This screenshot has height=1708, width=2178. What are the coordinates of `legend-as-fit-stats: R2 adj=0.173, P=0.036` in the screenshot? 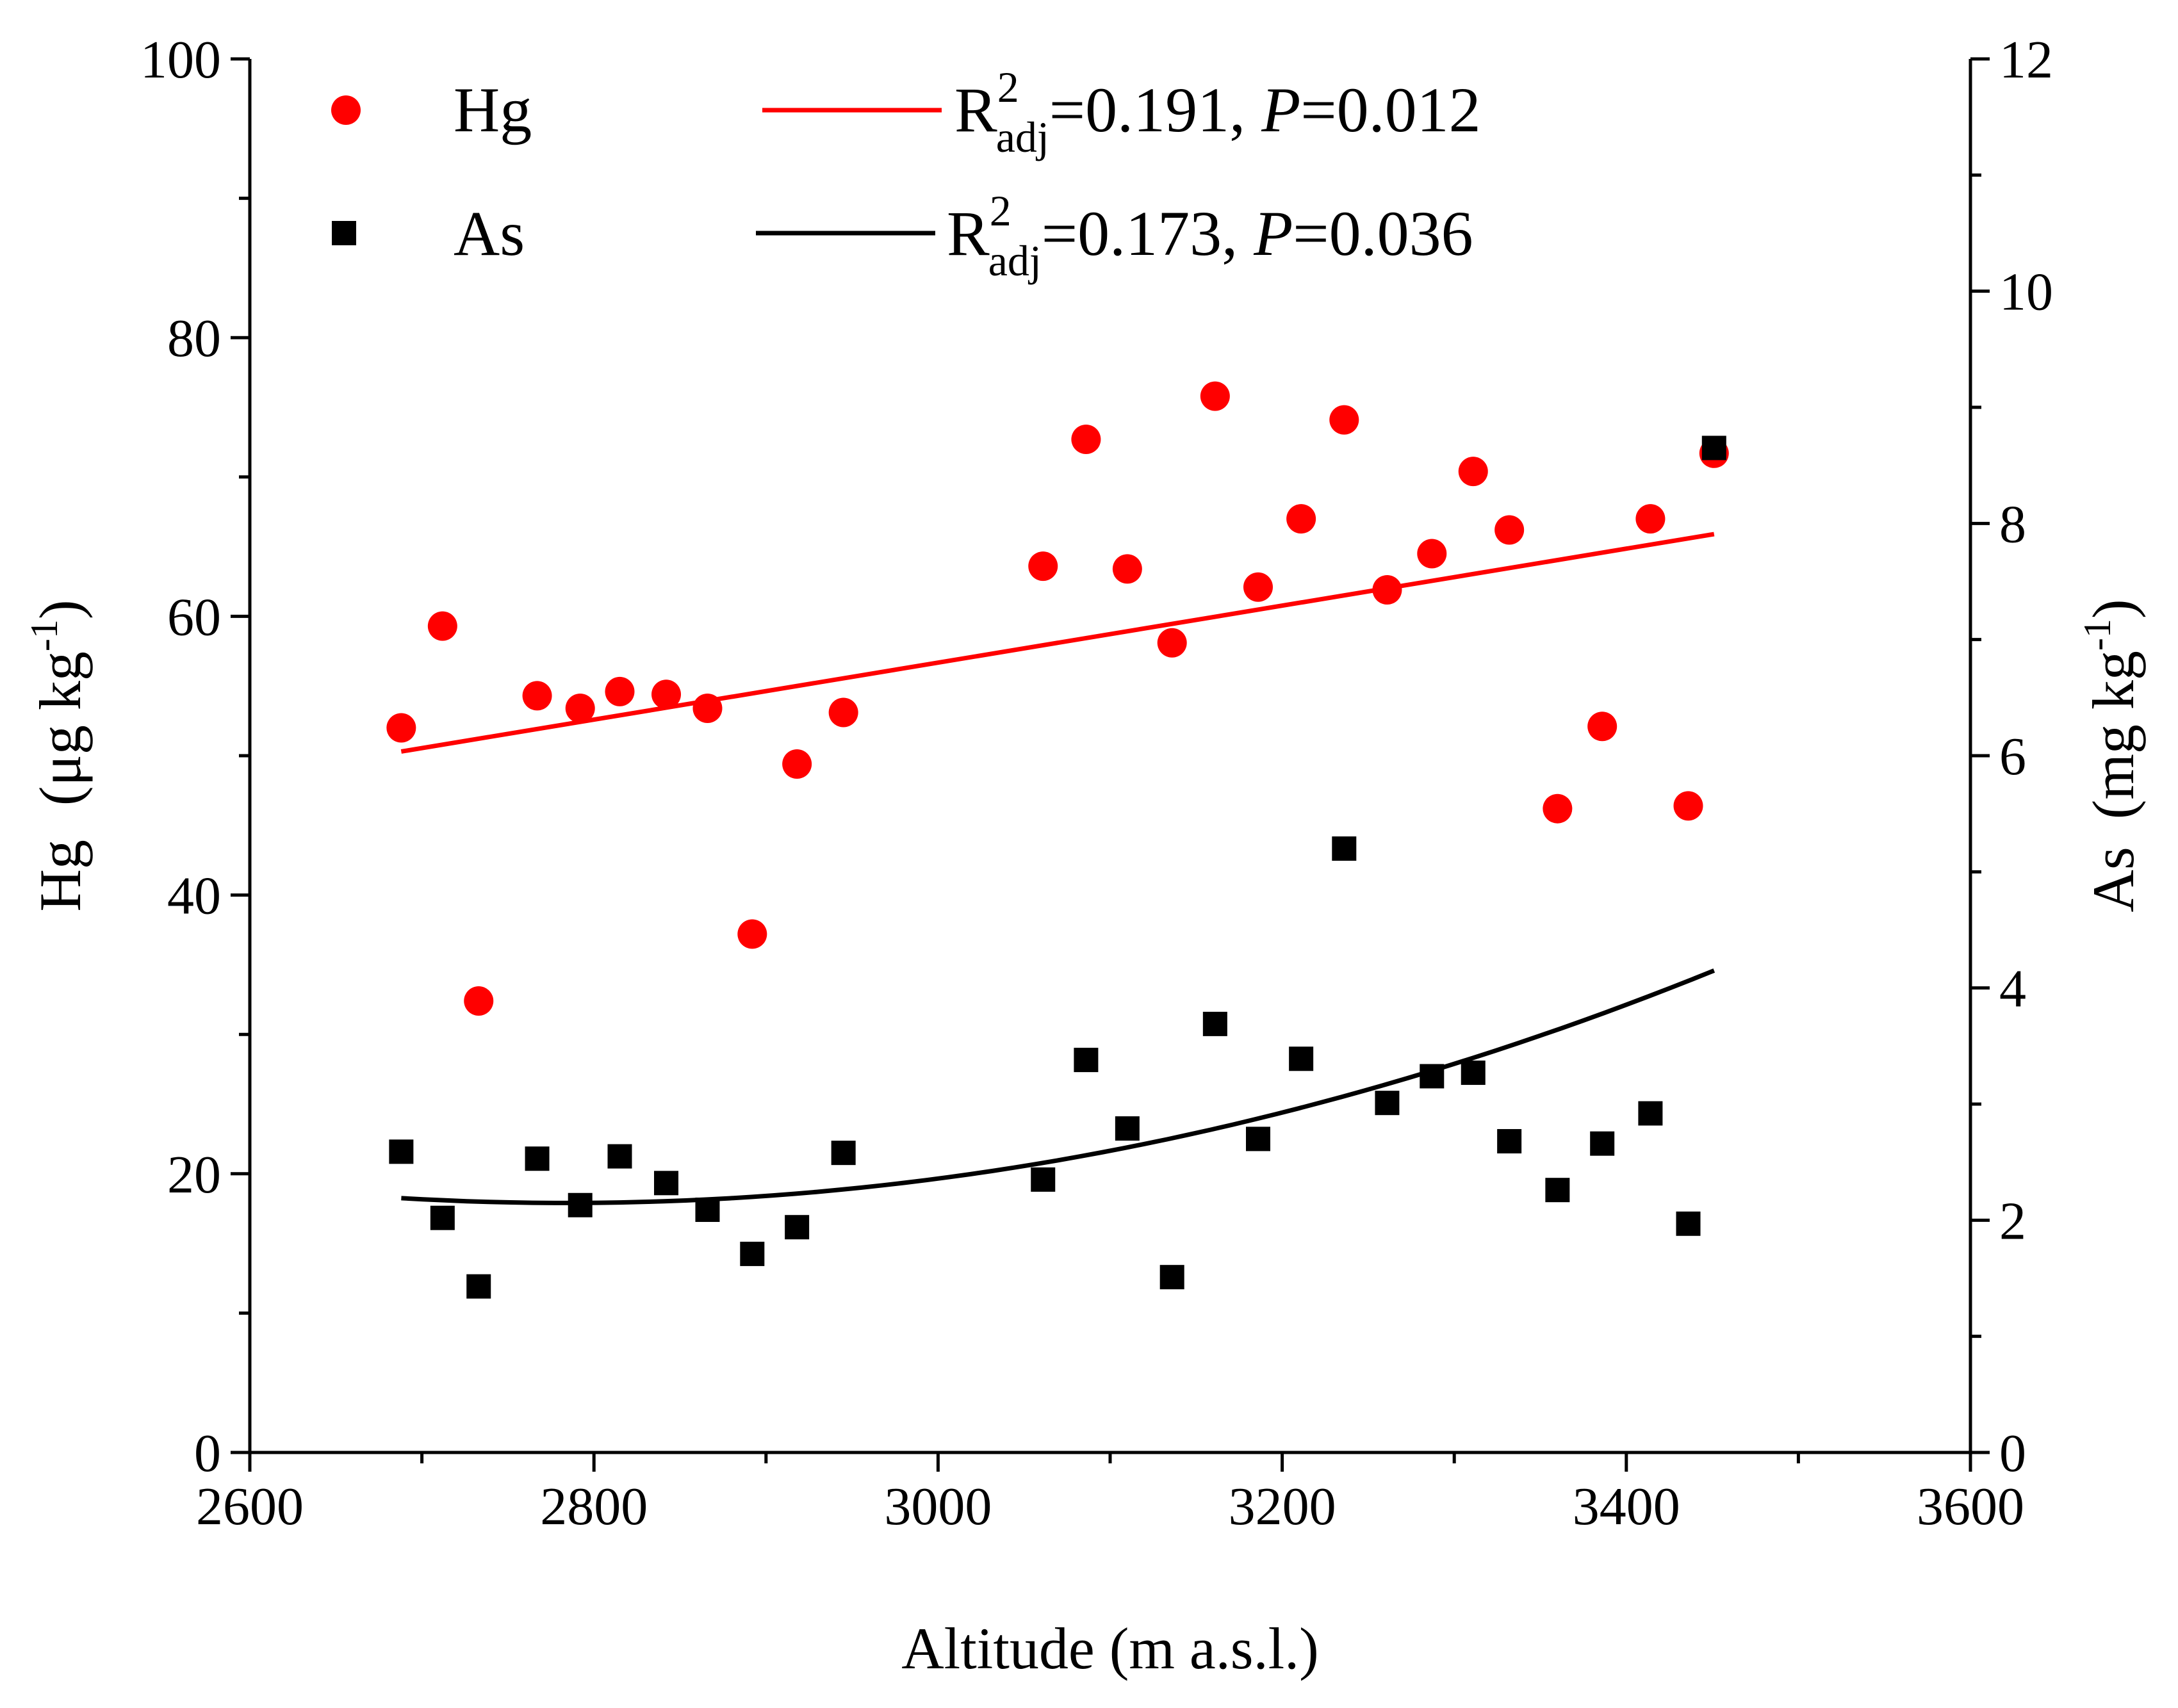 It's located at (1210, 235).